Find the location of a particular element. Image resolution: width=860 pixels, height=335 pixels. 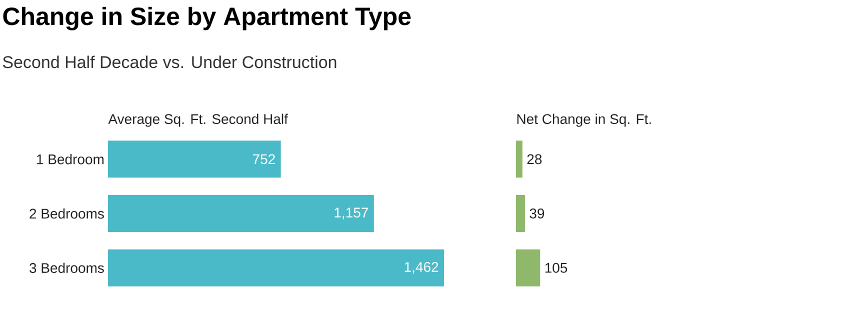

y-tick-label: 1 Bedroom is located at coordinates (70, 159).